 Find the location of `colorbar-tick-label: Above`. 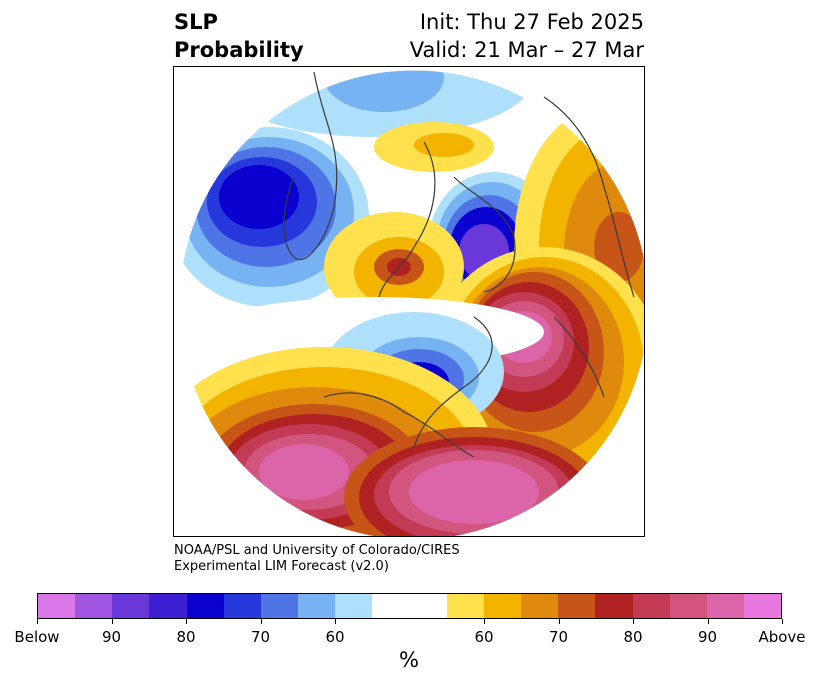

colorbar-tick-label: Above is located at coordinates (782, 637).